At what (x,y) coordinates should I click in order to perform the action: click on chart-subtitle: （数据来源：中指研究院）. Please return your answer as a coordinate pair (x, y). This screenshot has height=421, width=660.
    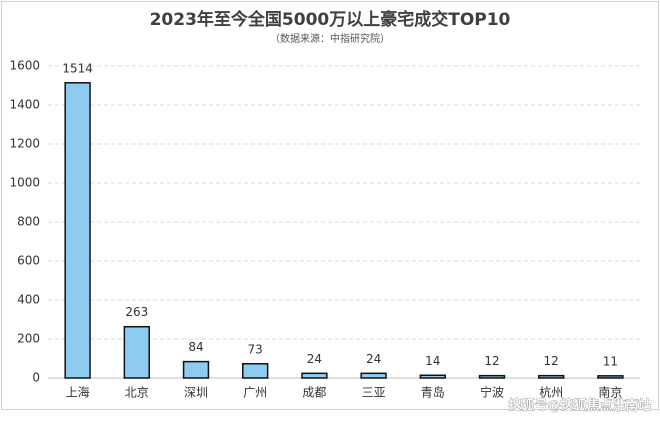
    Looking at the image, I should click on (330, 38).